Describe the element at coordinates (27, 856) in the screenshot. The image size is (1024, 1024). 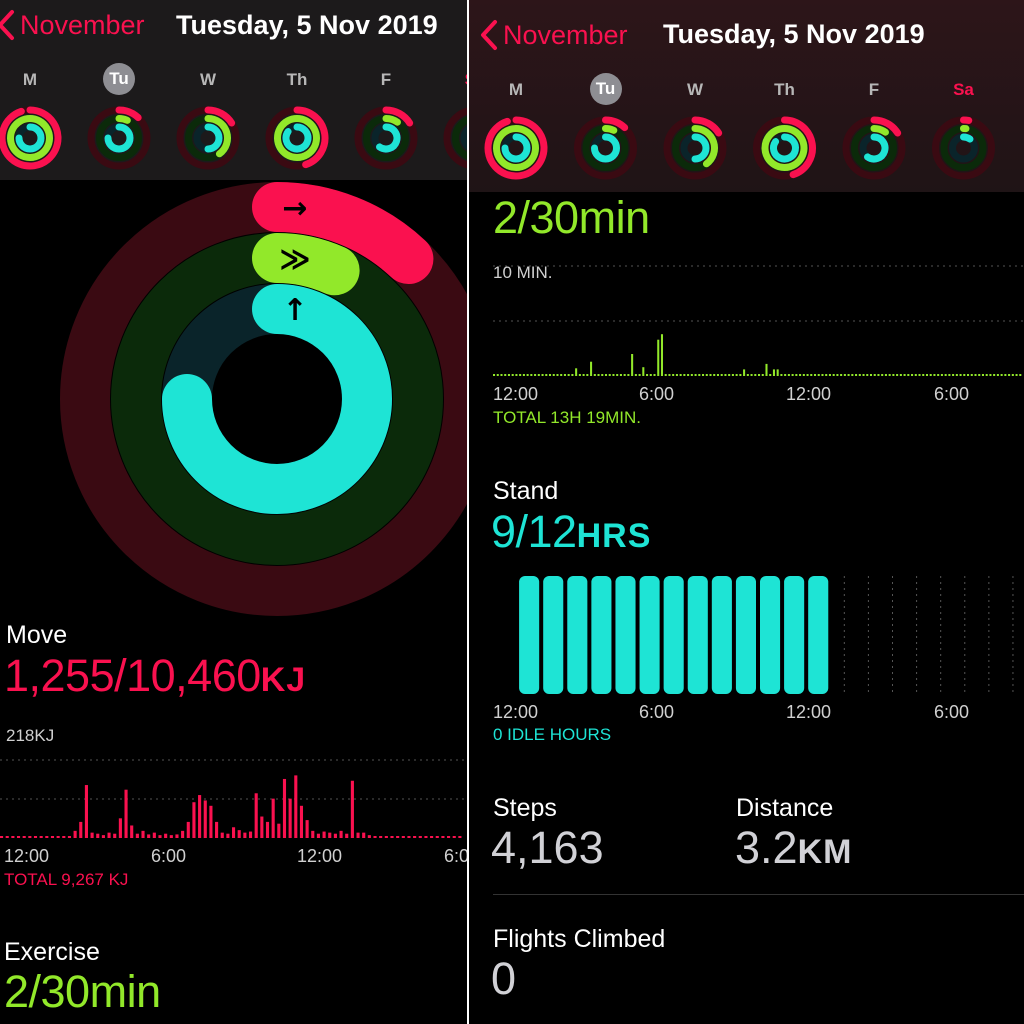
I see `move-axis-0: 12:00` at that location.